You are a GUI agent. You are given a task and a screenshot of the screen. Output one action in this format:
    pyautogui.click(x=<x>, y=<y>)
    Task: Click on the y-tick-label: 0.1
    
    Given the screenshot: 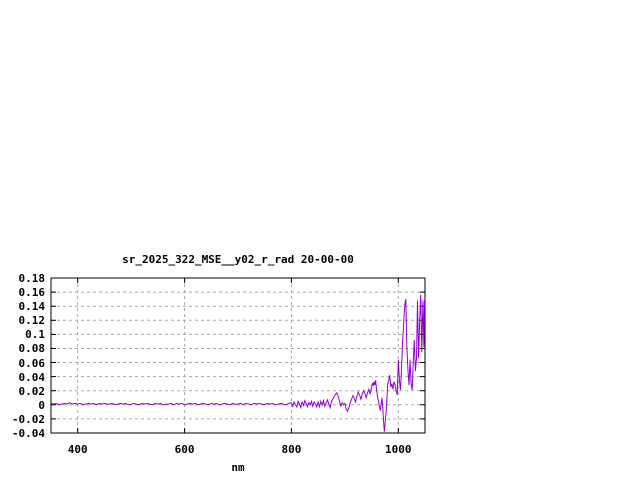 What is the action you would take?
    pyautogui.click(x=35, y=335)
    